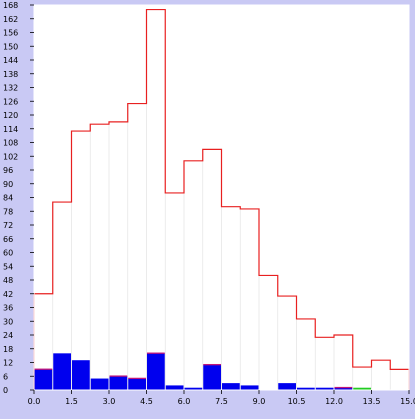 This screenshot has width=415, height=419. What do you see at coordinates (8, 184) in the screenshot?
I see `y-tick-label: 90` at bounding box center [8, 184].